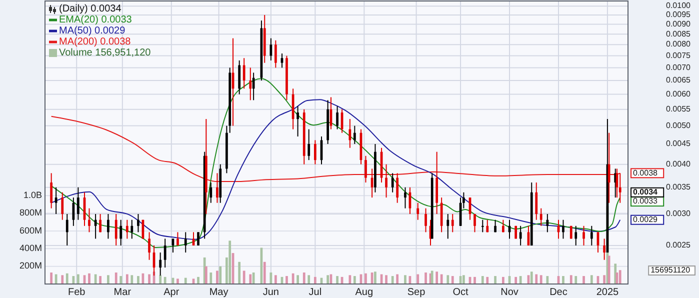  What do you see at coordinates (679, 33) in the screenshot?
I see `y-tick-label: 0.0085` at bounding box center [679, 33].